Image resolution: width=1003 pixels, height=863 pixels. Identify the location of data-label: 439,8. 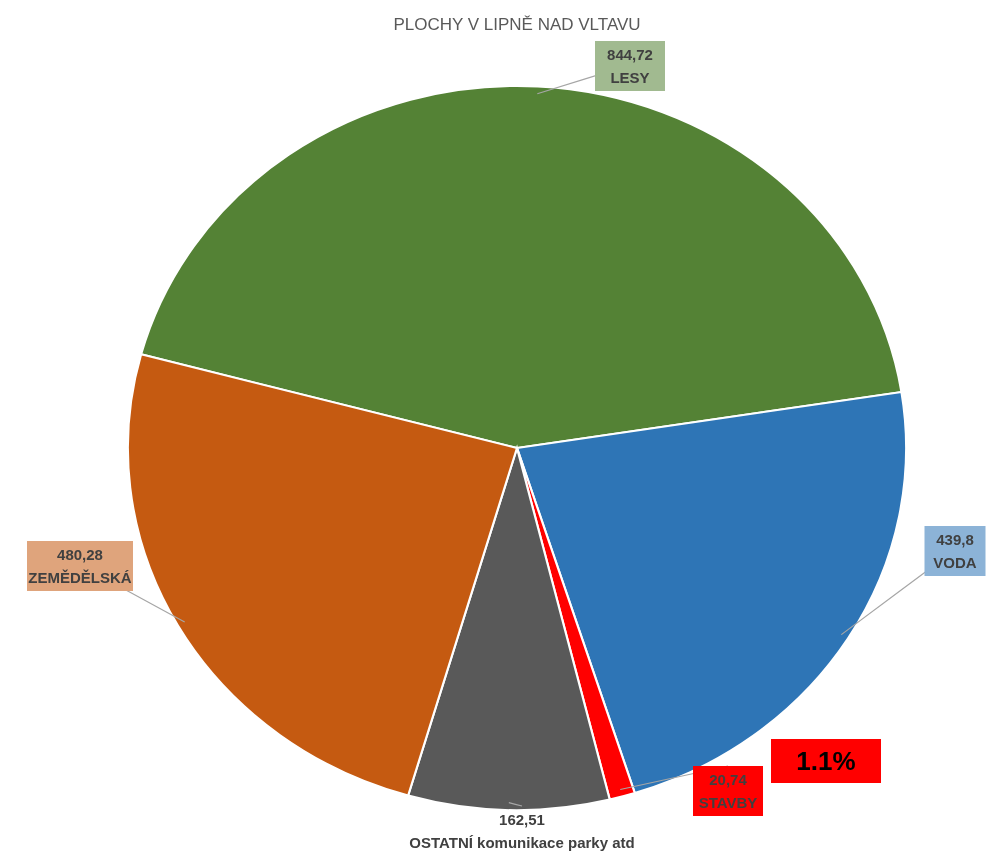
(955, 539).